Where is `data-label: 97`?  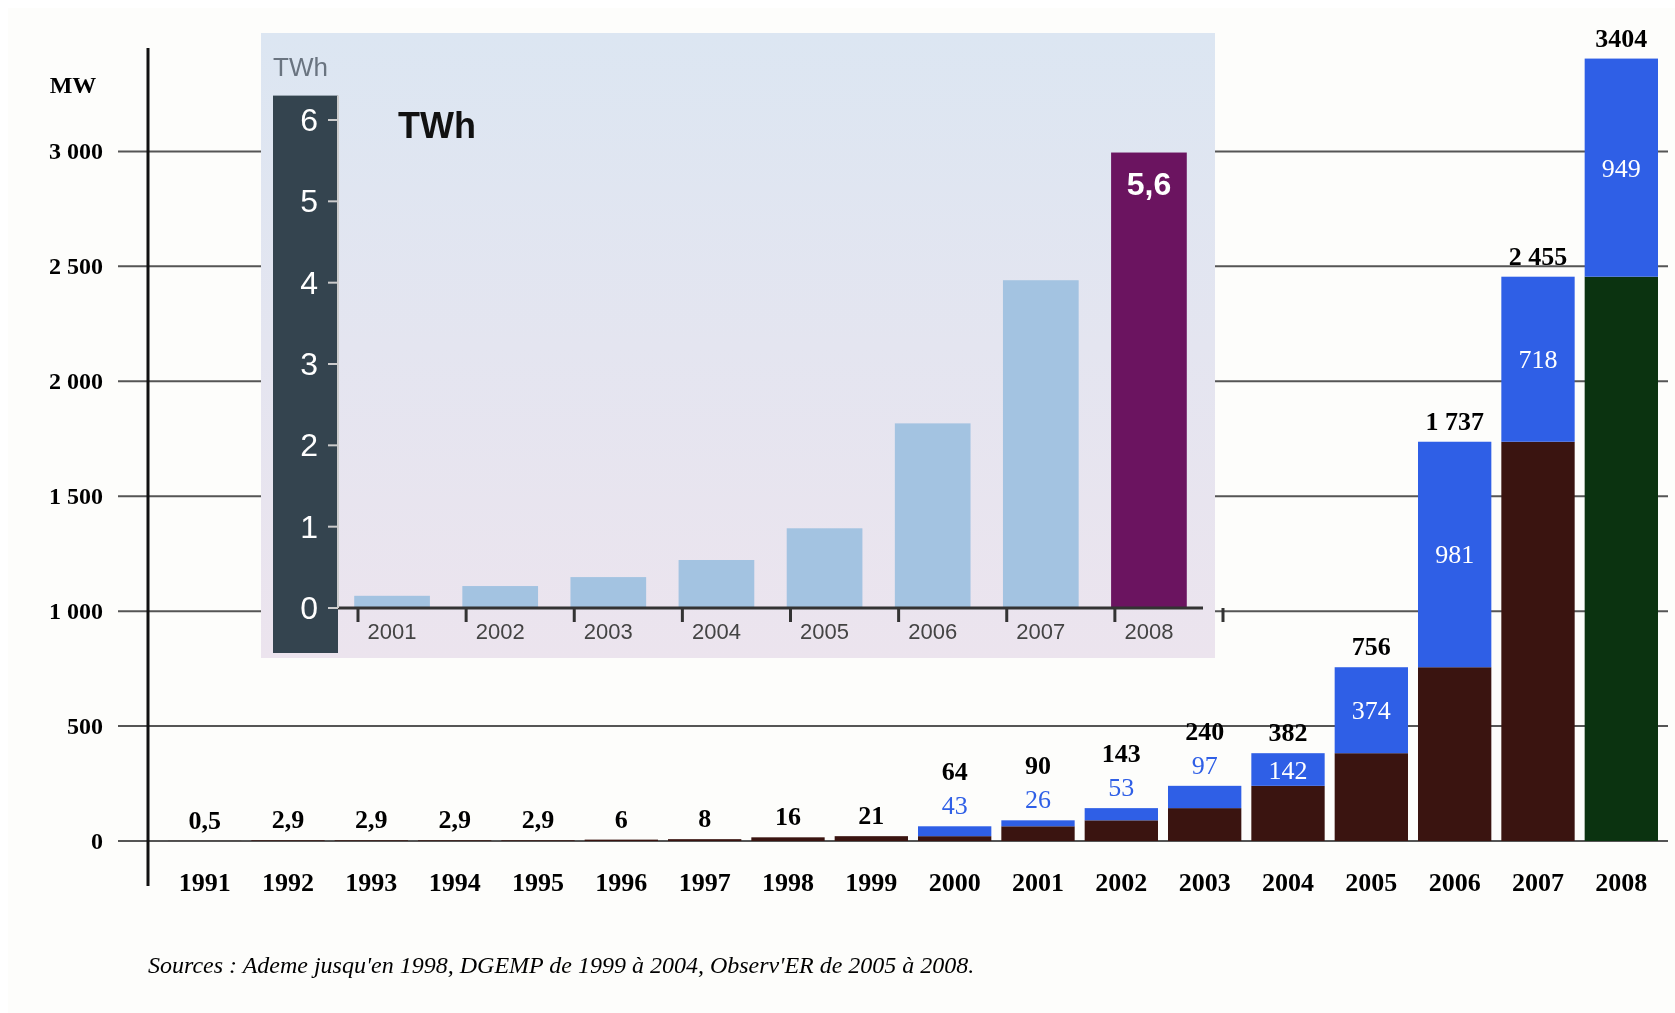 data-label: 97 is located at coordinates (1204, 765).